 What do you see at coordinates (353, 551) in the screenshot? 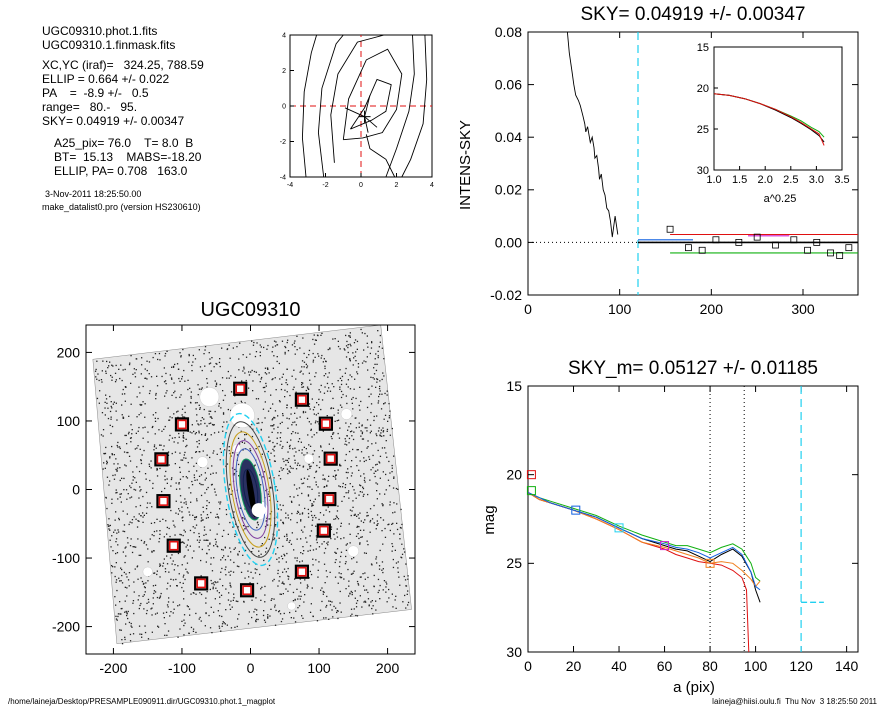
I see `masked-star` at bounding box center [353, 551].